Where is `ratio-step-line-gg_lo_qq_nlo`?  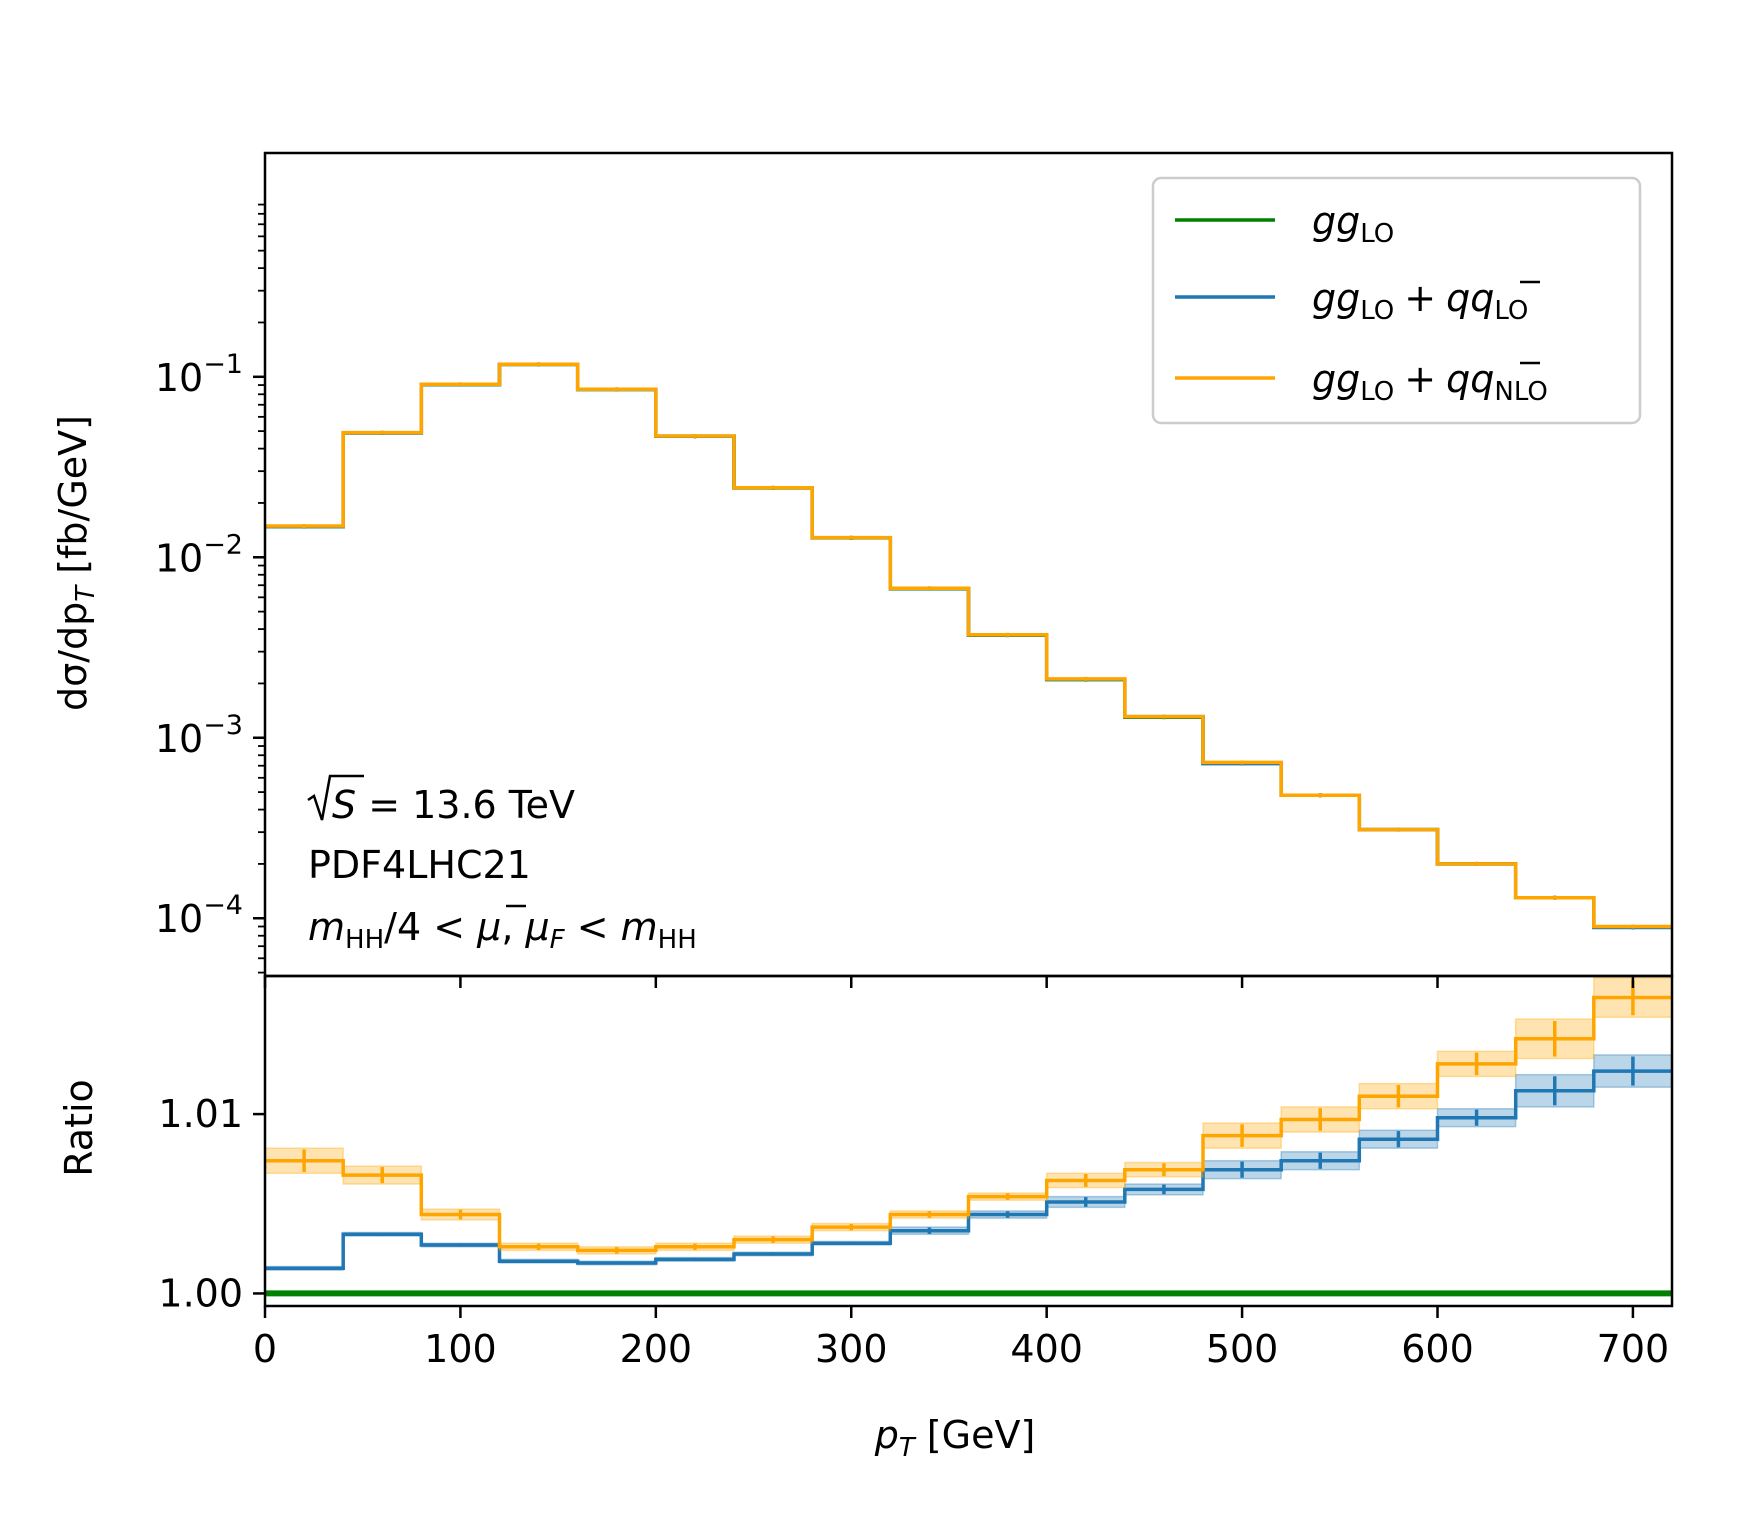 ratio-step-line-gg_lo_qq_nlo is located at coordinates (968, 1124).